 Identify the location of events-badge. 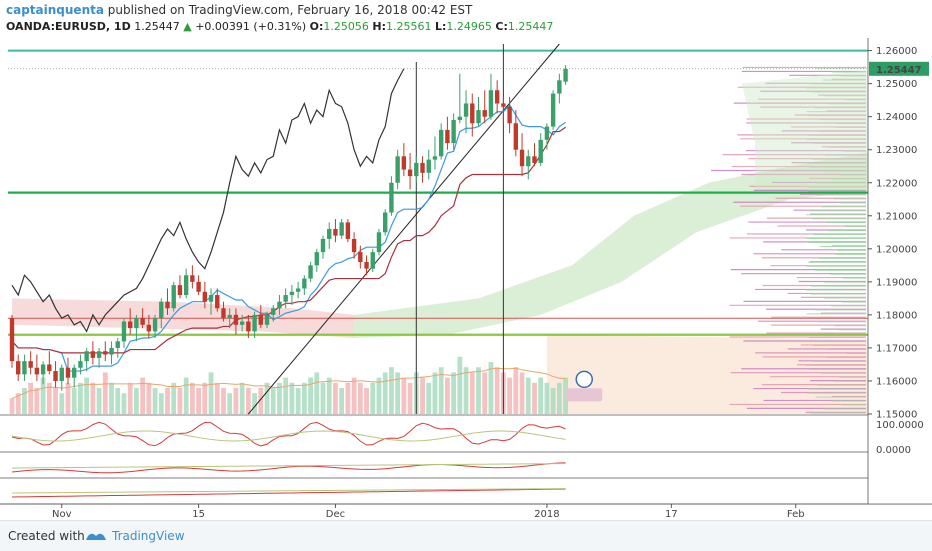
(584, 386).